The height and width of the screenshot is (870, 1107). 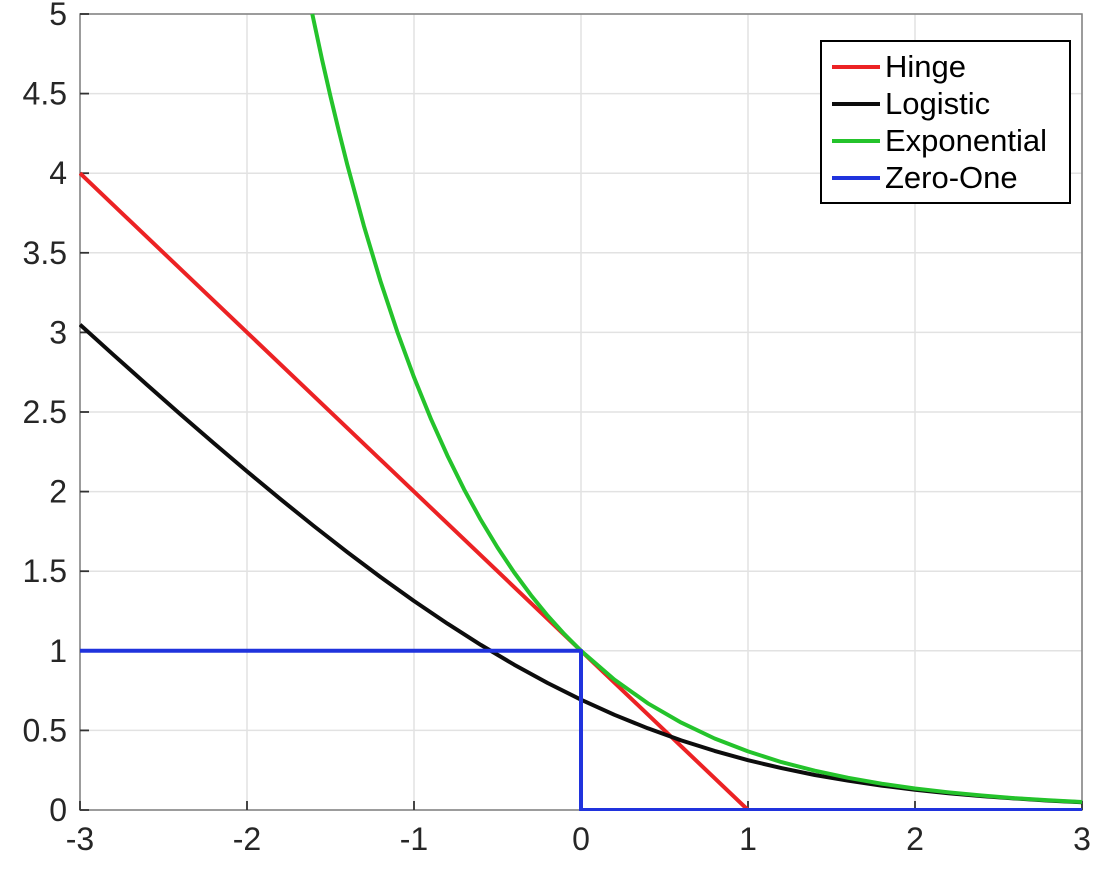 What do you see at coordinates (925, 66) in the screenshot?
I see `legend-label-hinge: Hinge` at bounding box center [925, 66].